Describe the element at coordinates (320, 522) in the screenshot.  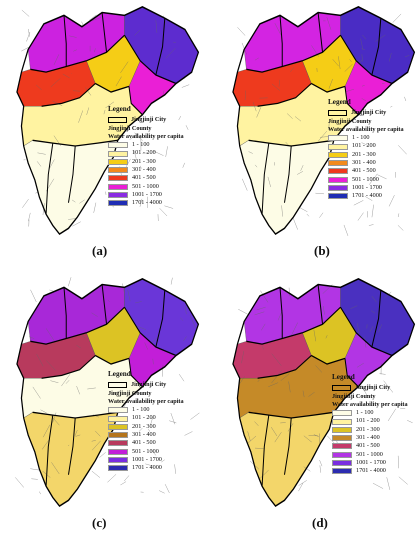
I see `panel-caption: (d)` at that location.